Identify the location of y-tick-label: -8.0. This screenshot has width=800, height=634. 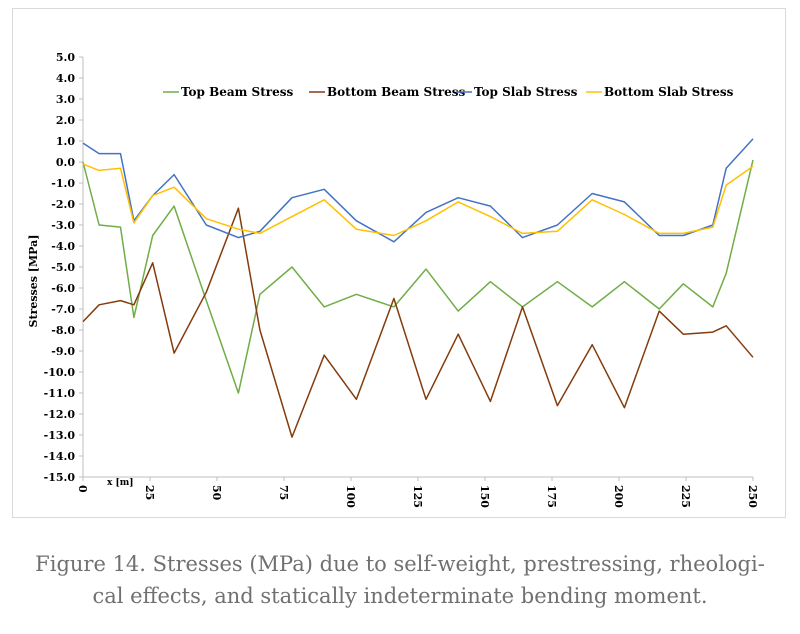
(63, 330).